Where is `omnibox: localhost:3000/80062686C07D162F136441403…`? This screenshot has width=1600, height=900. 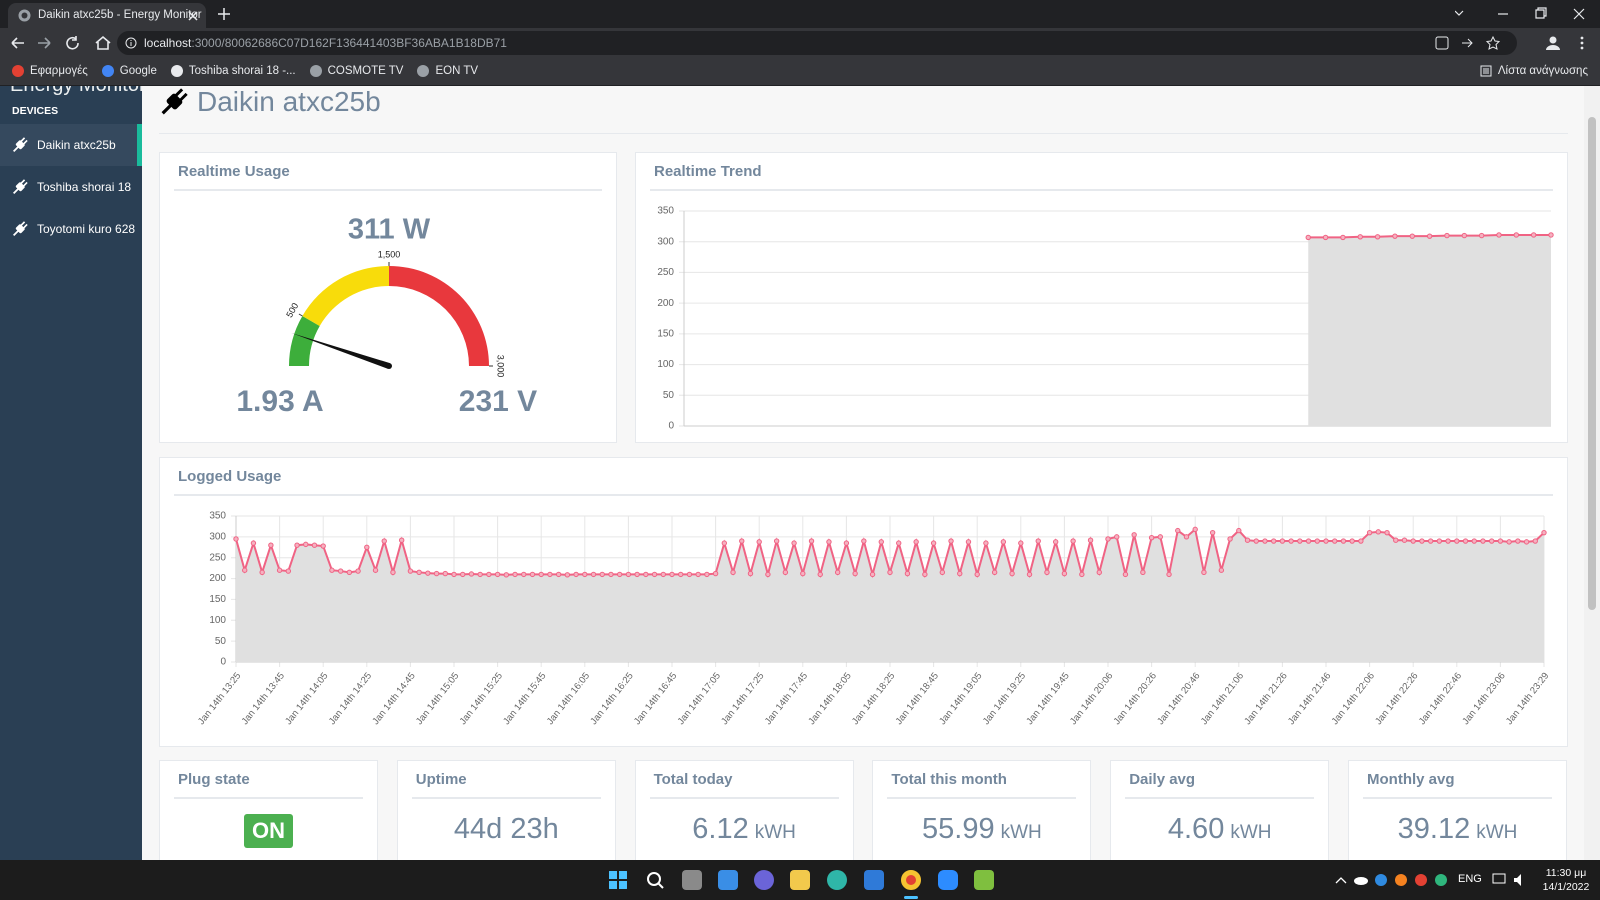
omnibox: localhost:3000/80062686C07D162F136441403… is located at coordinates (817, 43).